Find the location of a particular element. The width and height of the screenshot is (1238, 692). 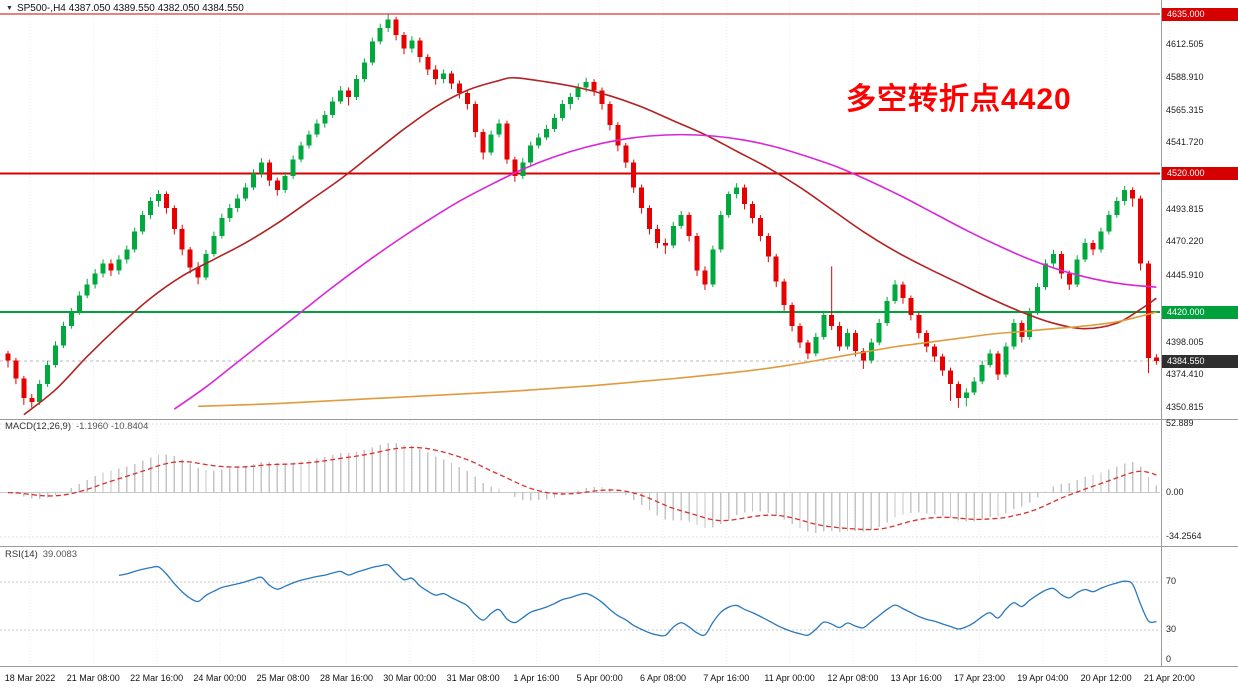

price-tick-label: 4374.410 is located at coordinates (1185, 374).